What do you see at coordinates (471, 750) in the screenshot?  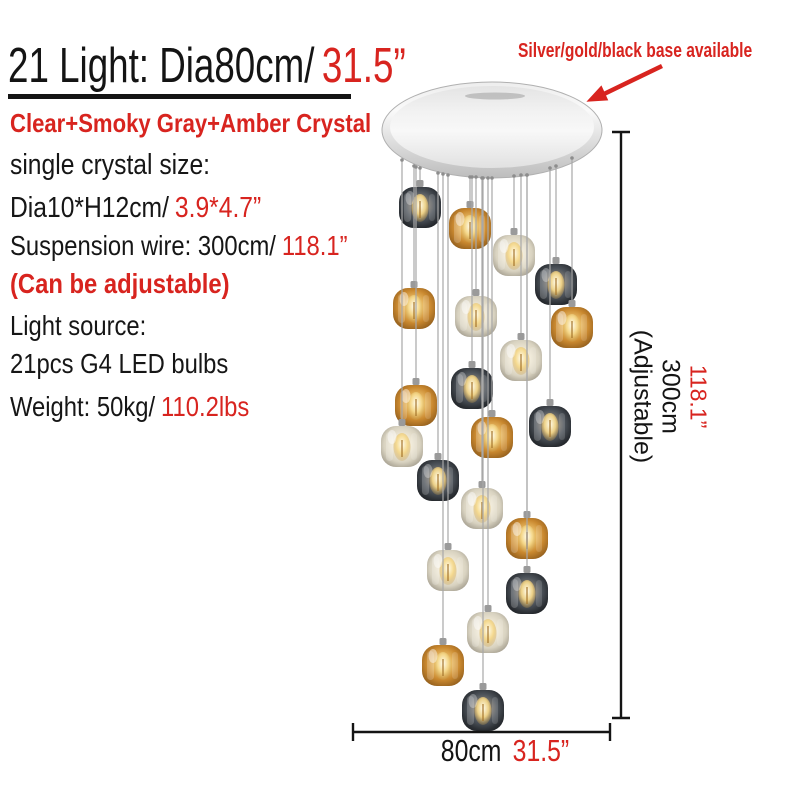 I see `width-cm: 80cm` at bounding box center [471, 750].